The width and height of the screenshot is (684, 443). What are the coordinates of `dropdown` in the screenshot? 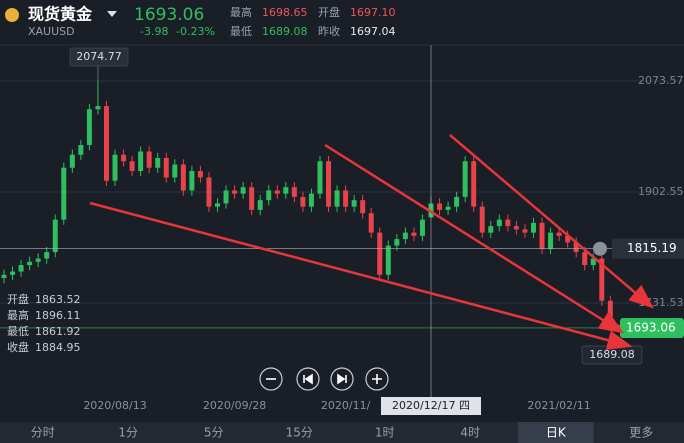 It's located at (112, 14).